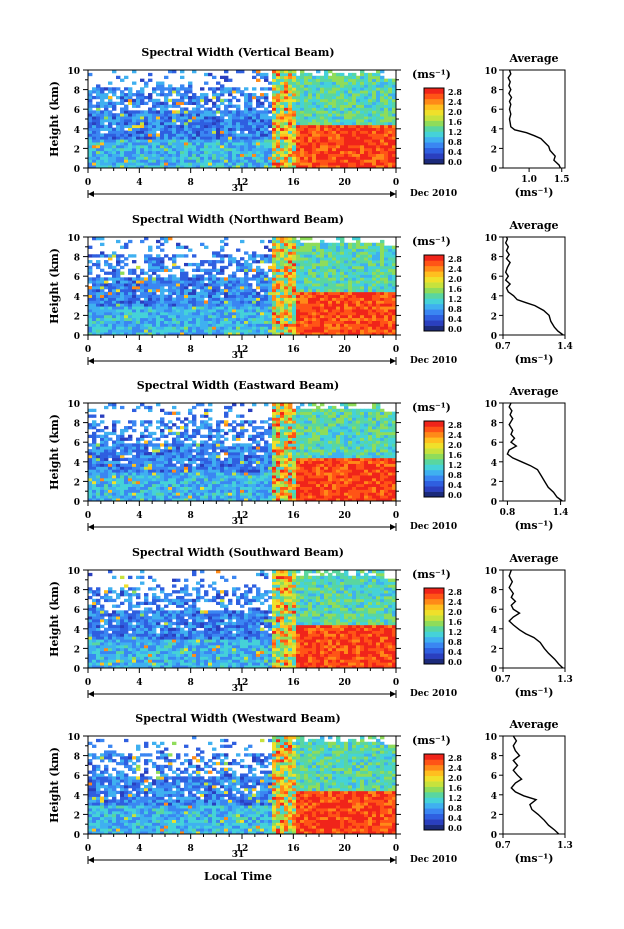 This screenshot has width=624, height=929. Describe the element at coordinates (455, 162) in the screenshot. I see `colorbar-tick-label: 0.0` at that location.